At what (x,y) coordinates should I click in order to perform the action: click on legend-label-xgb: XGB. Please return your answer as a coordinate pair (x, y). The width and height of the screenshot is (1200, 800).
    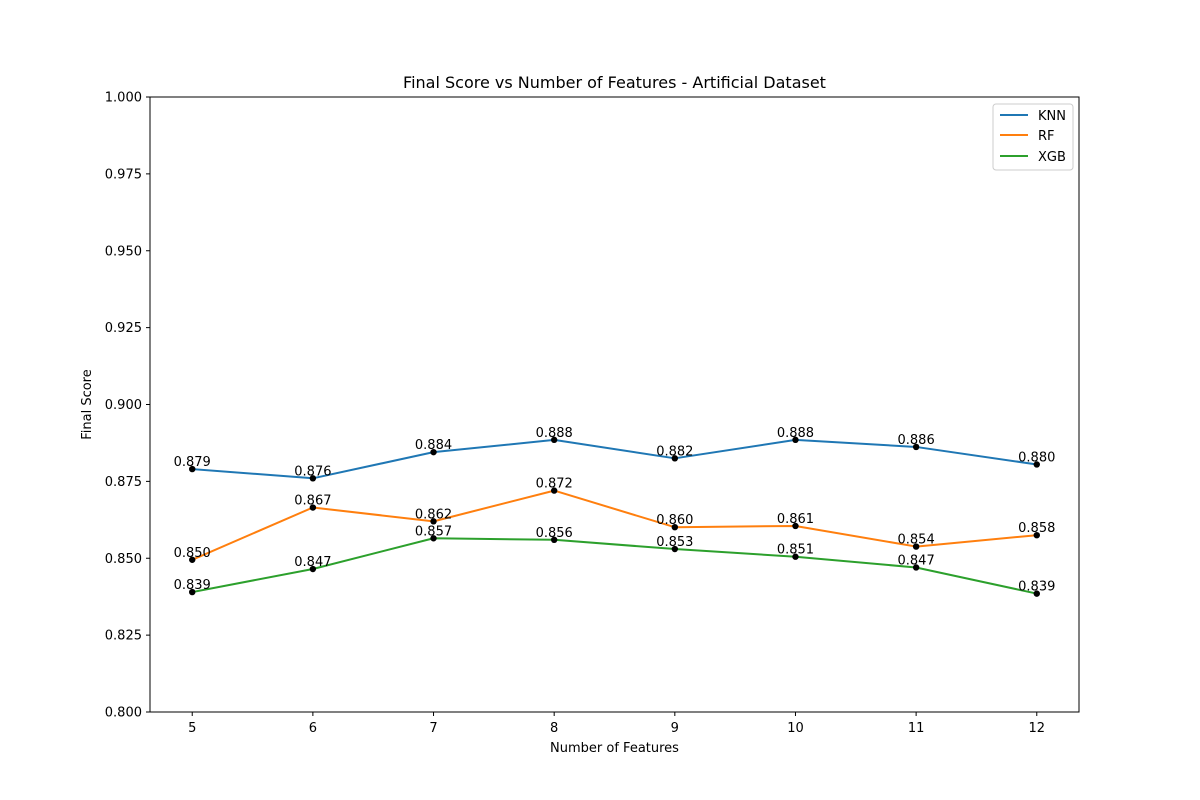
    Looking at the image, I should click on (1052, 157).